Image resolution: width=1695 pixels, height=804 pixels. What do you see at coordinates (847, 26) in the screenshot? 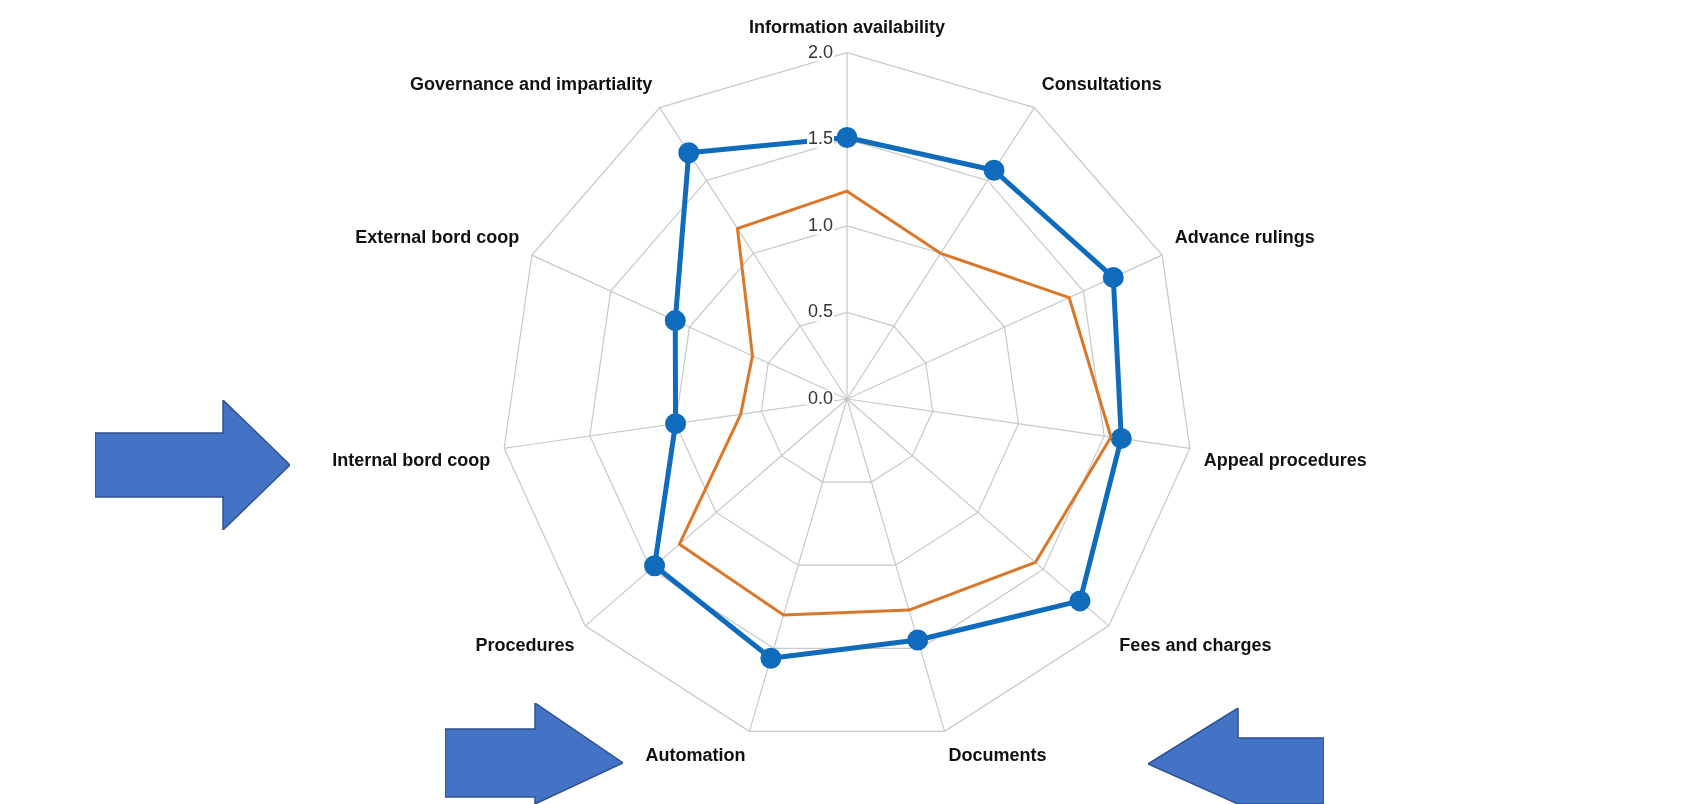
I see `spoke-label: Information availability` at bounding box center [847, 26].